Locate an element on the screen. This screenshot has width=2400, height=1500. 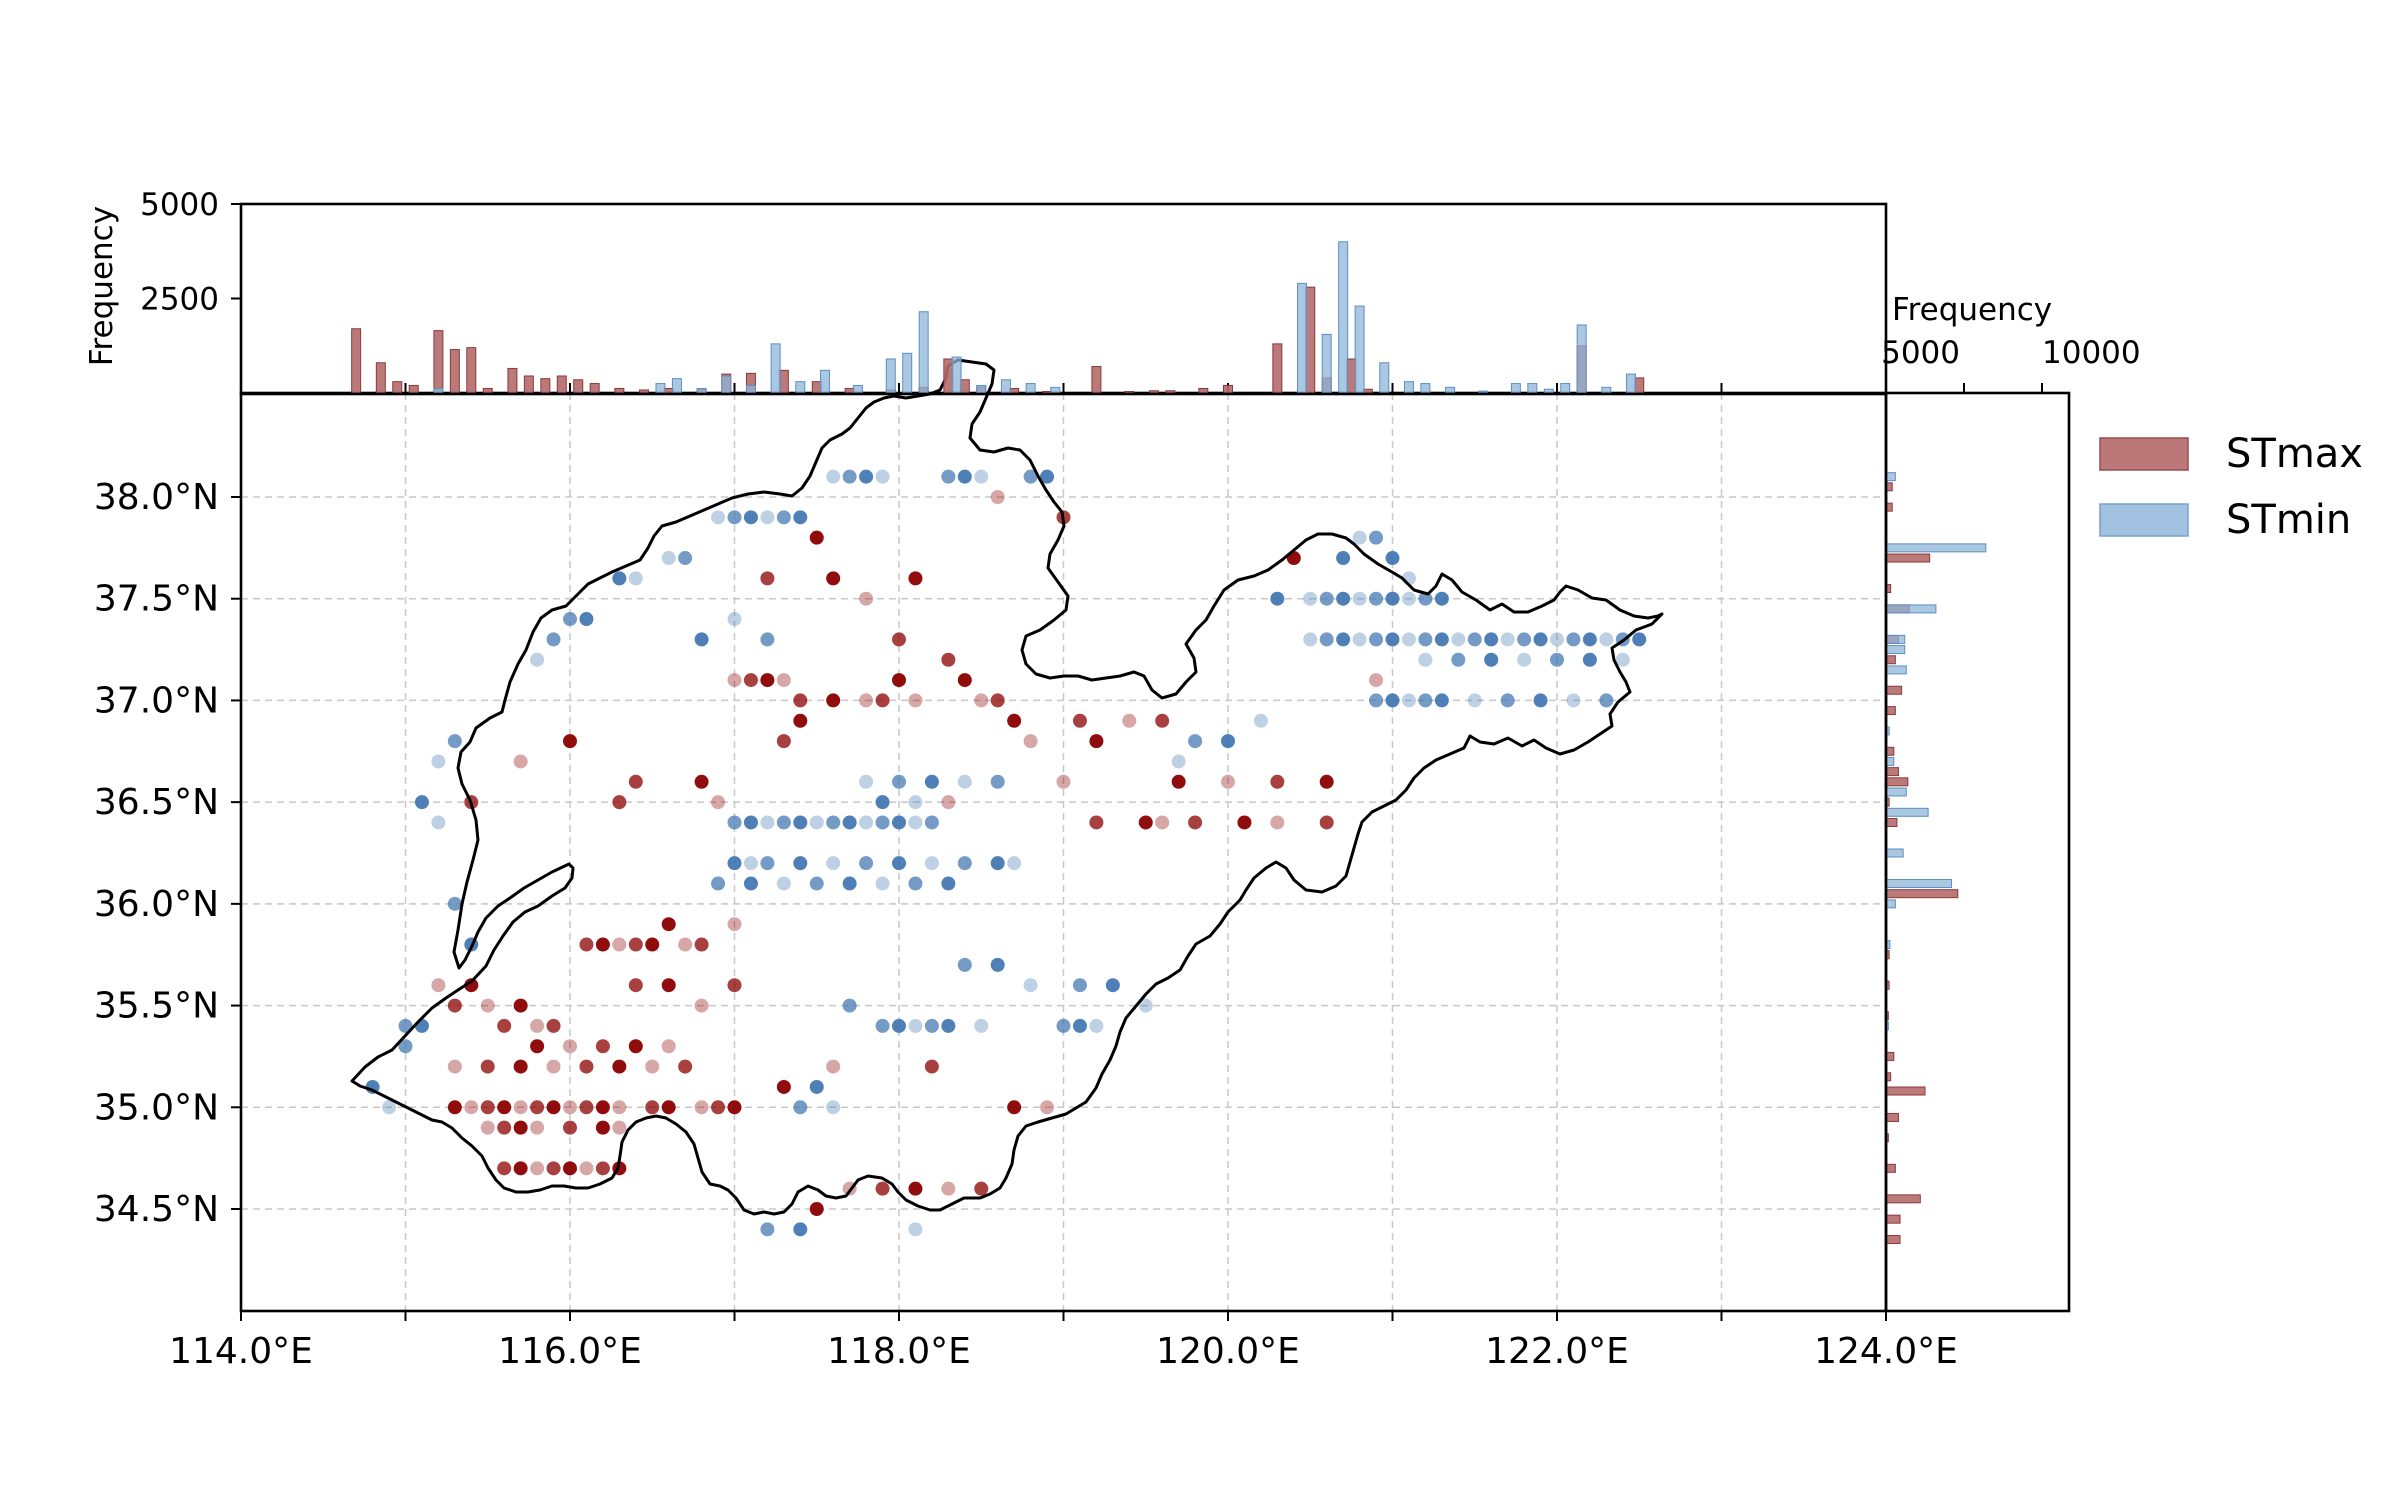
right-histogram-panel: 5000 10000 Frequency is located at coordinates (2011, 802).